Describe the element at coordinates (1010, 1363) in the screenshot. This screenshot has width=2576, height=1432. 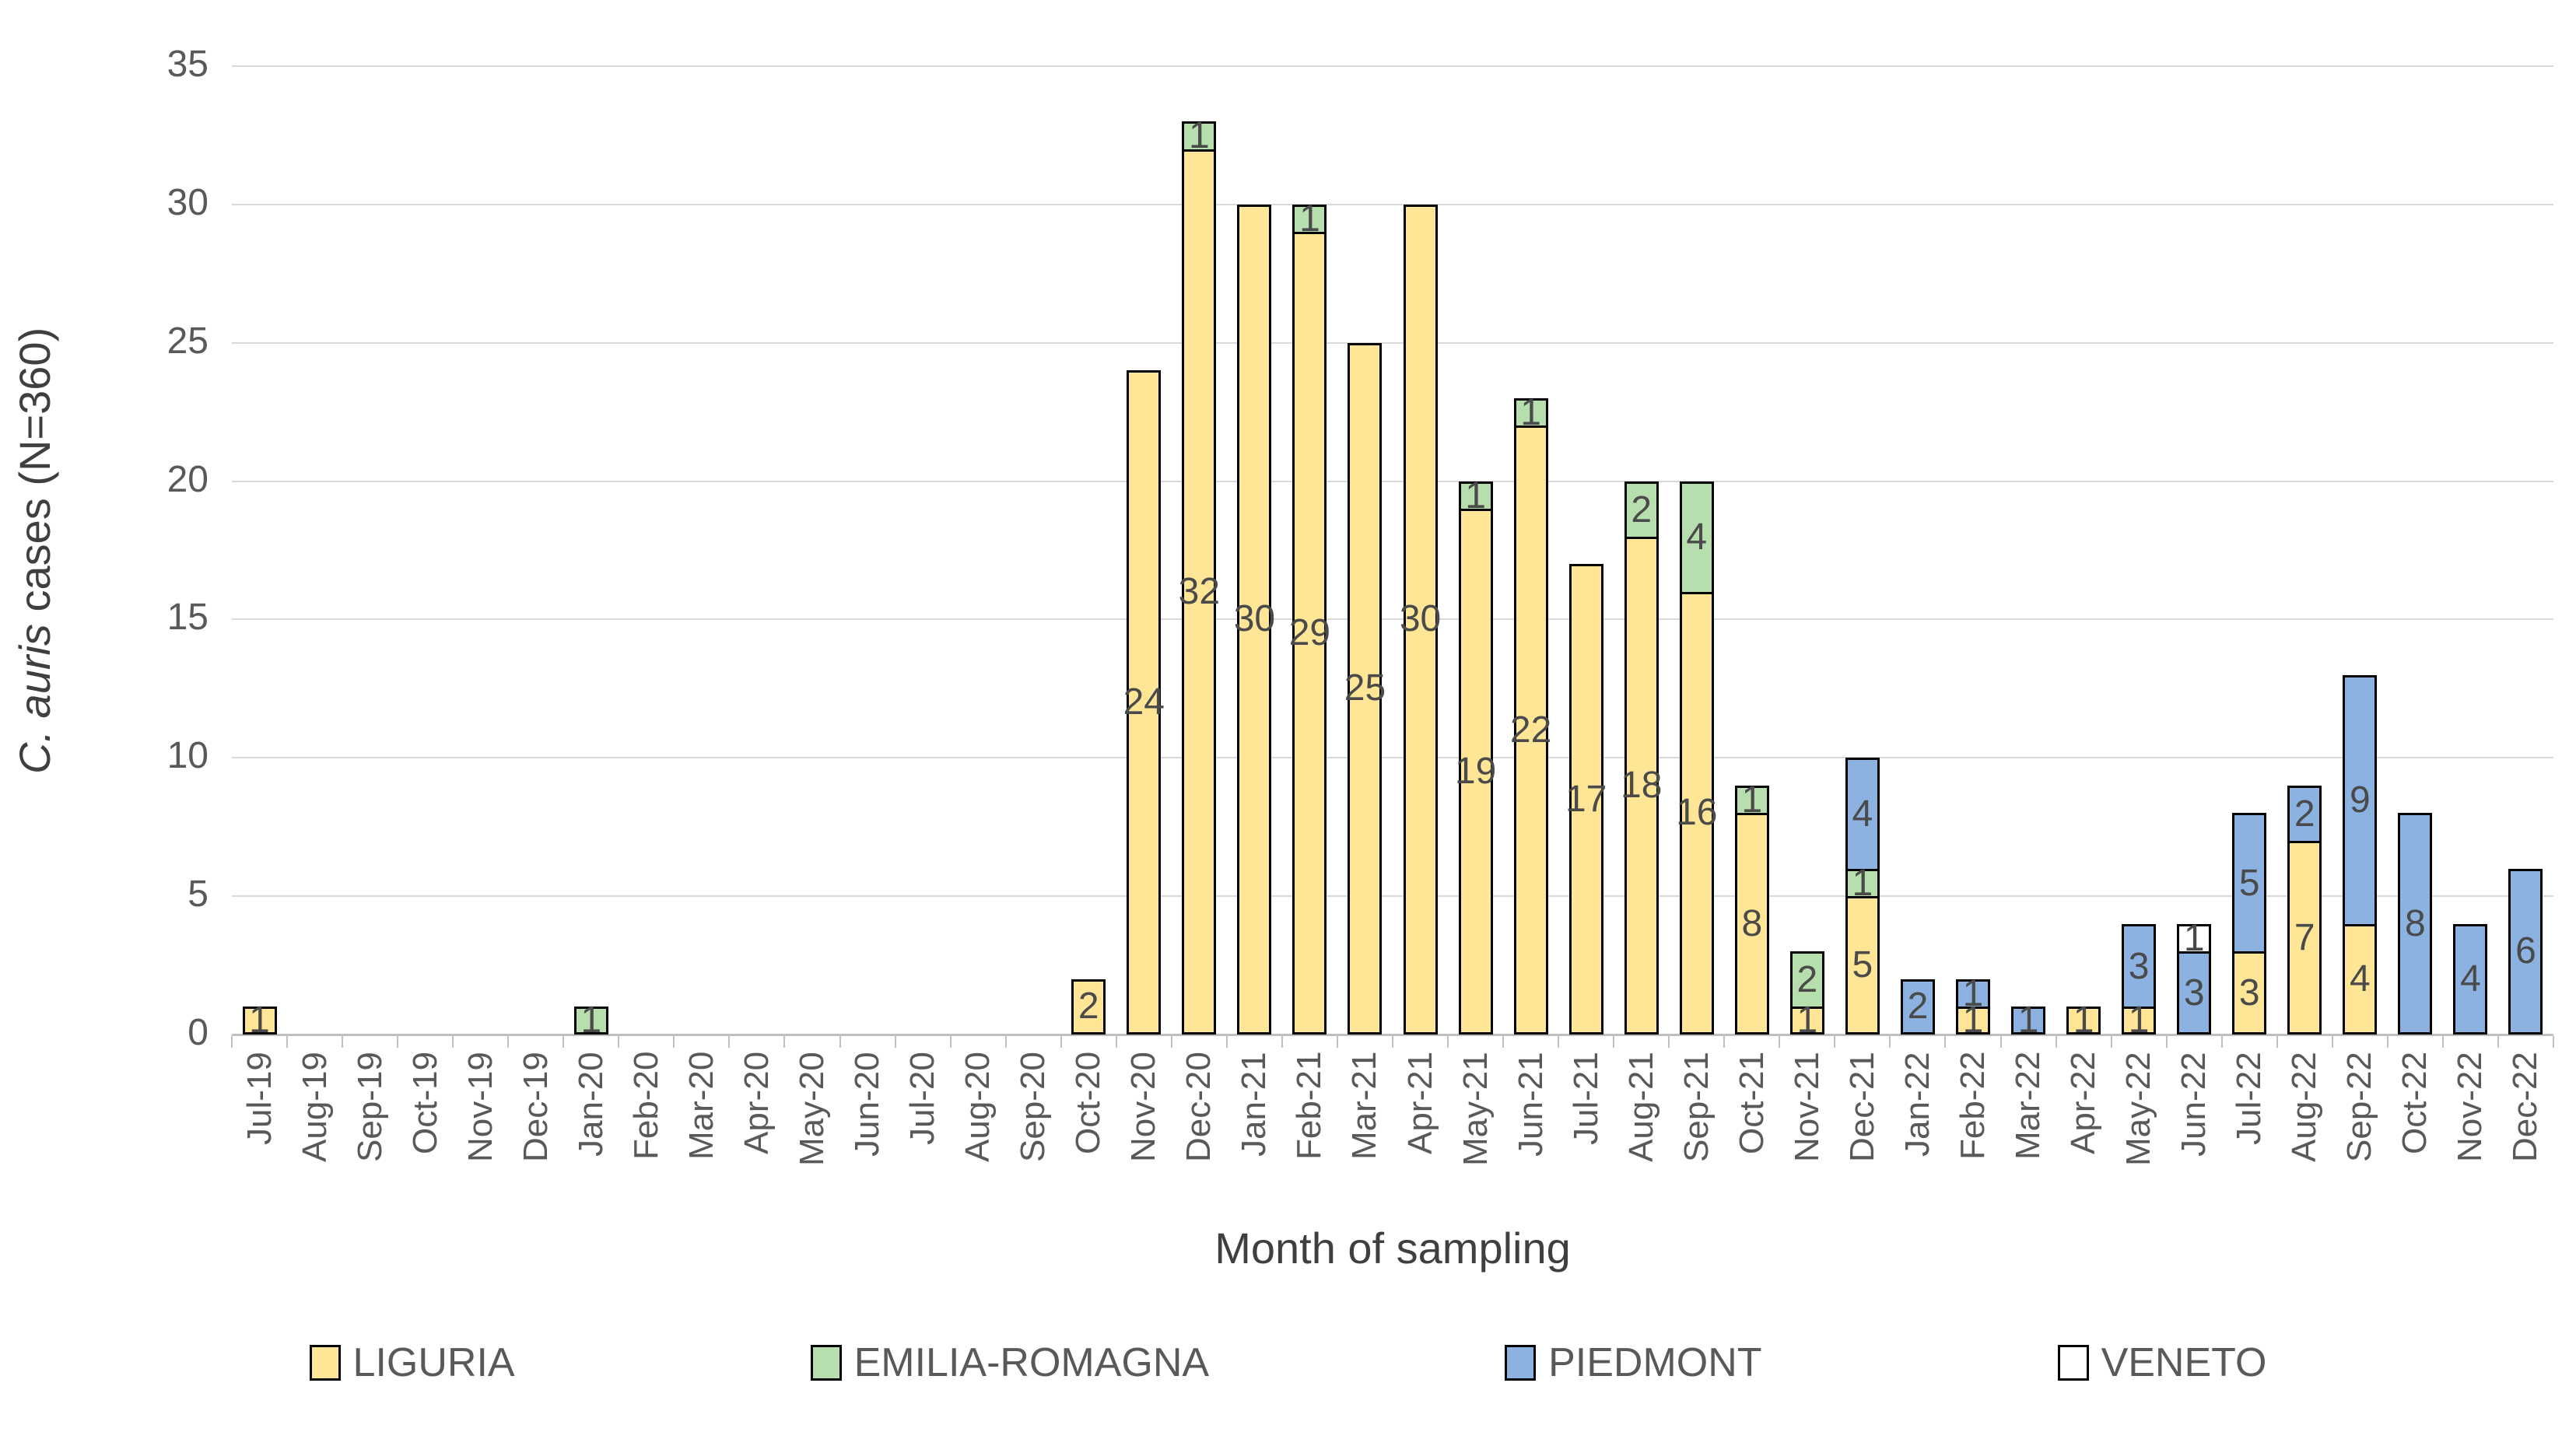
I see `legend-item-emilia-romagna: EMILIA-ROMAGNA` at that location.